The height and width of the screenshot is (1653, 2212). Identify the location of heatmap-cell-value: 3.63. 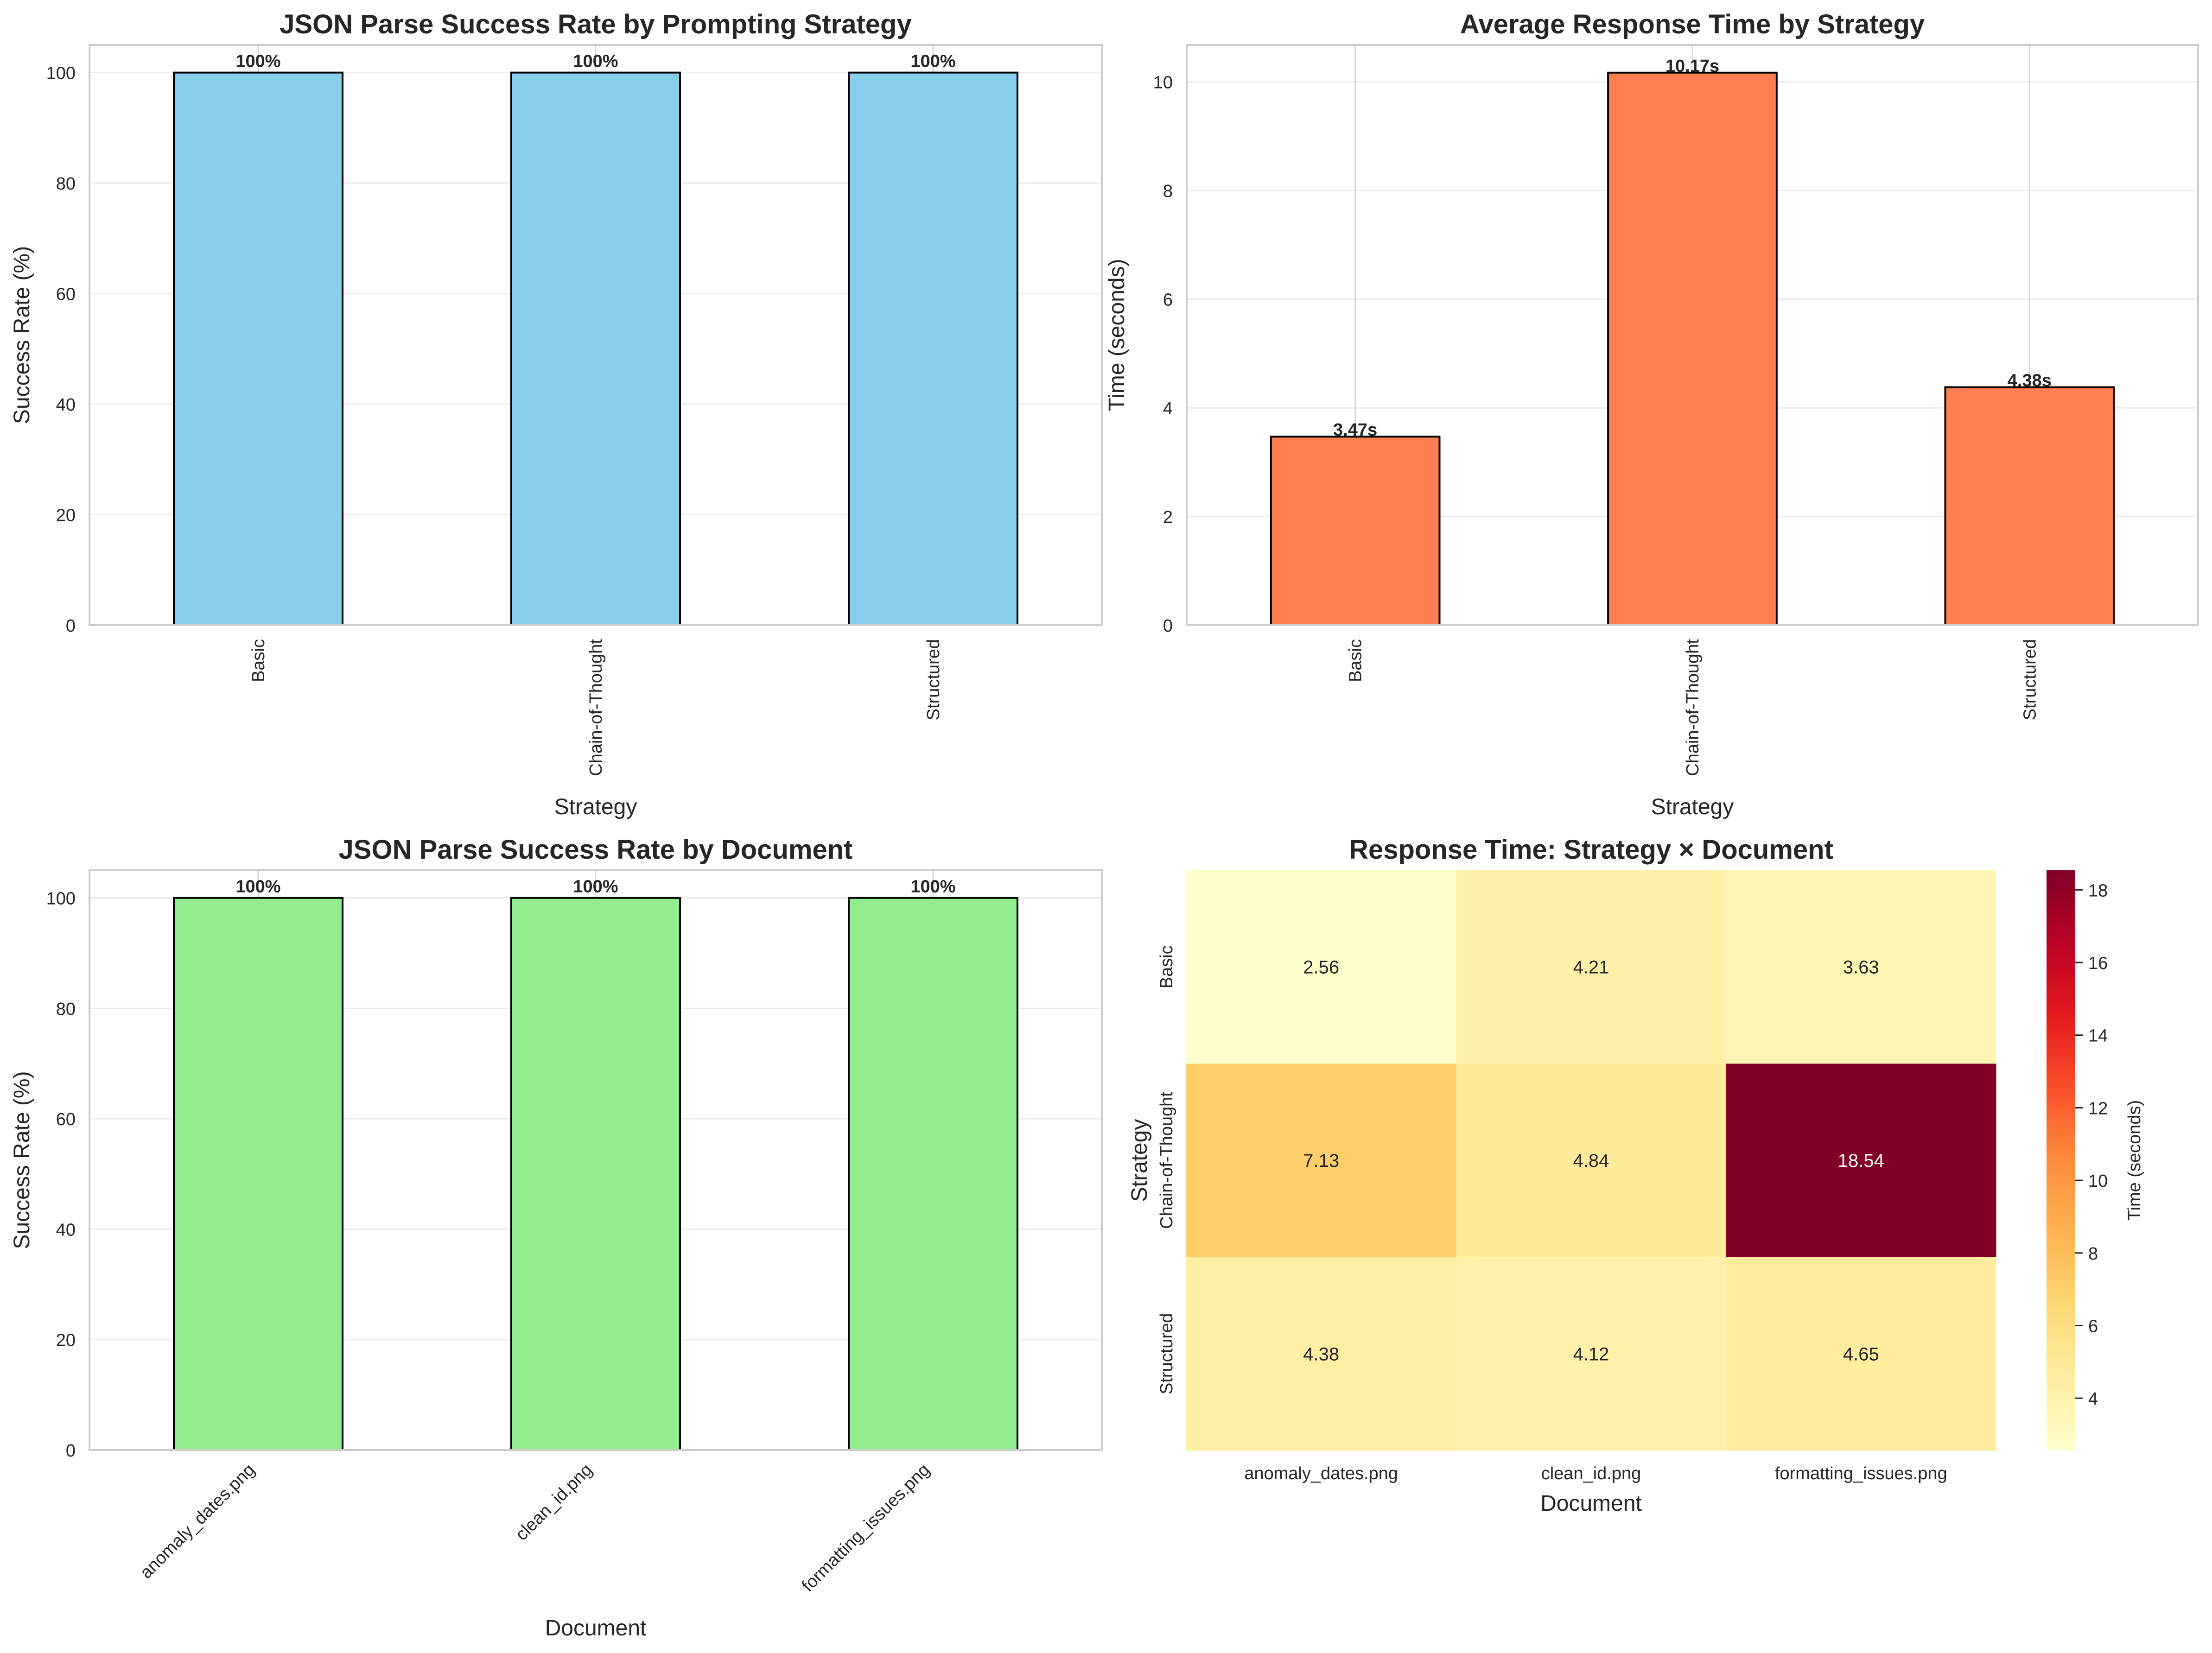
(1861, 968).